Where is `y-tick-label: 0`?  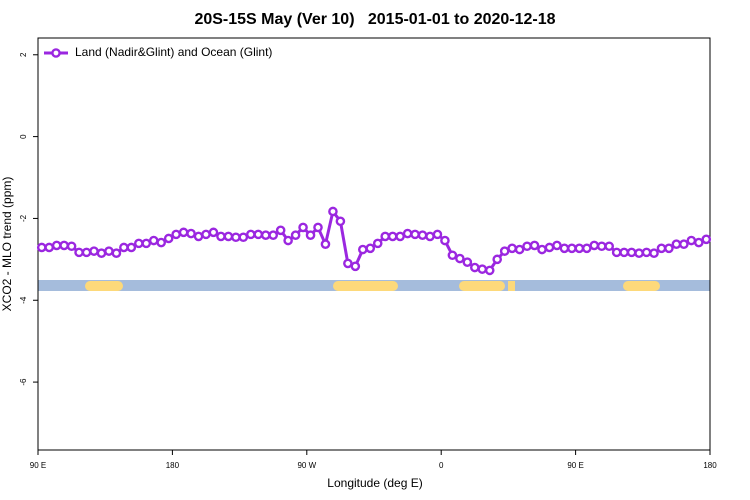 y-tick-label: 0 is located at coordinates (23, 136).